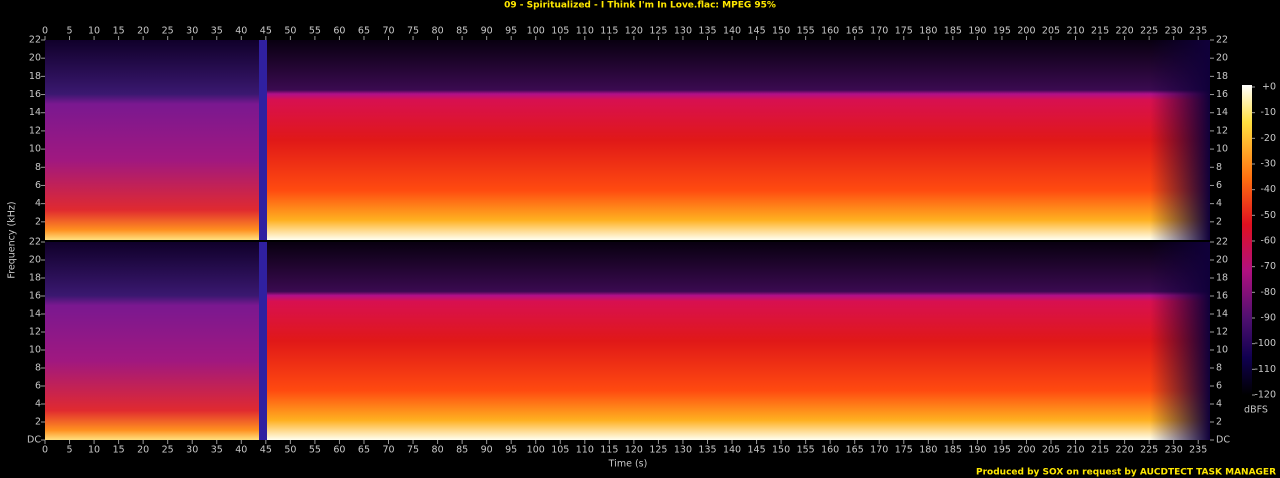 This screenshot has height=478, width=1280. What do you see at coordinates (38, 221) in the screenshot?
I see `y-tick-label: 2` at bounding box center [38, 221].